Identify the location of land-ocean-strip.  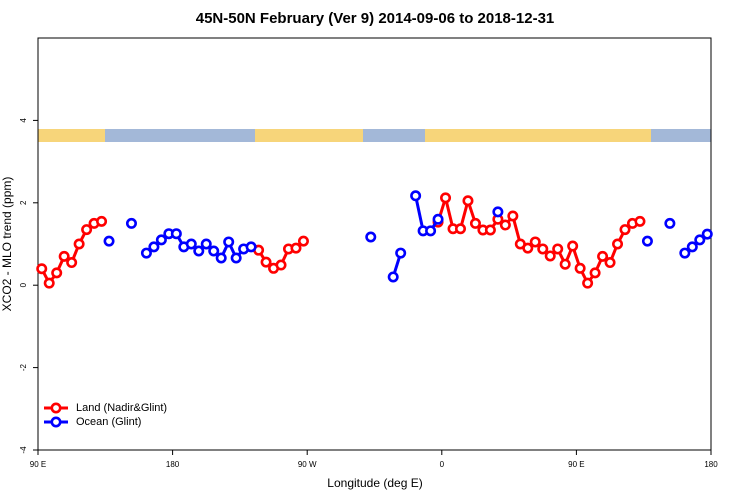
(374, 135).